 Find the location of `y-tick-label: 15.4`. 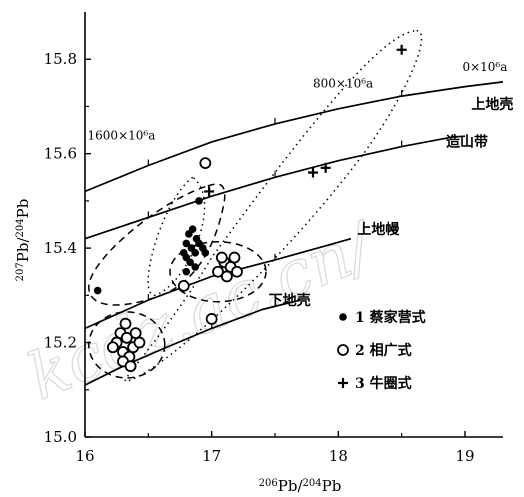

y-tick-label: 15.4 is located at coordinates (60, 248).